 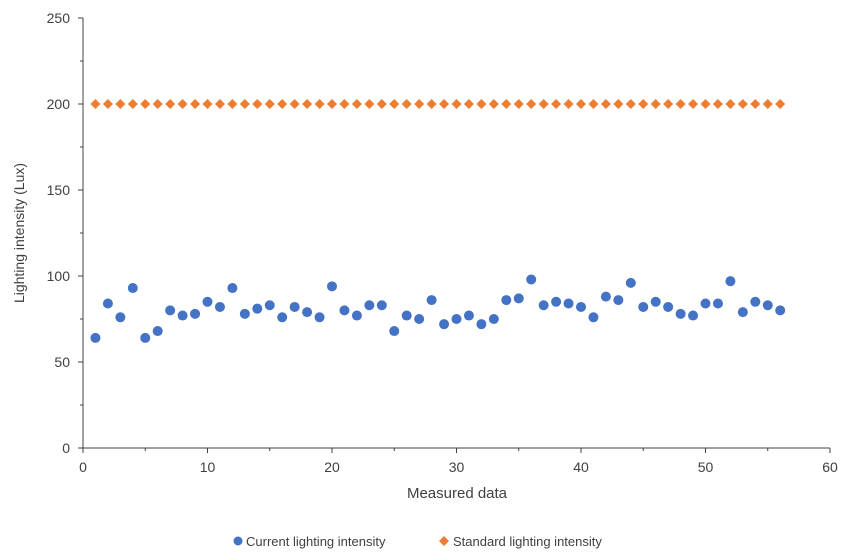 I want to click on x-axis-title: Measured data, so click(x=457, y=493).